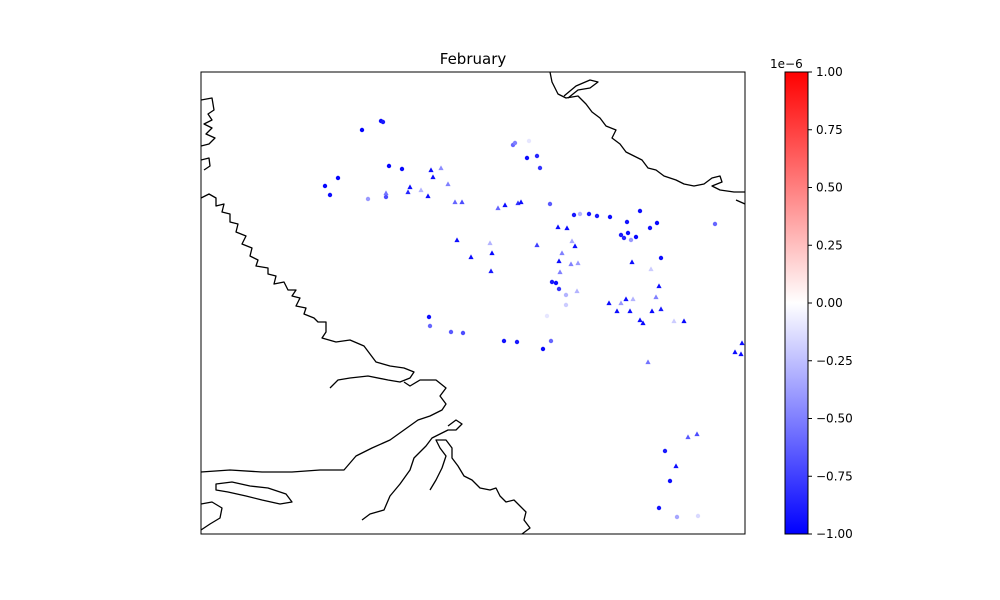 The image size is (1000, 600). I want to click on colorbar-tick-label: −0.50, so click(834, 419).